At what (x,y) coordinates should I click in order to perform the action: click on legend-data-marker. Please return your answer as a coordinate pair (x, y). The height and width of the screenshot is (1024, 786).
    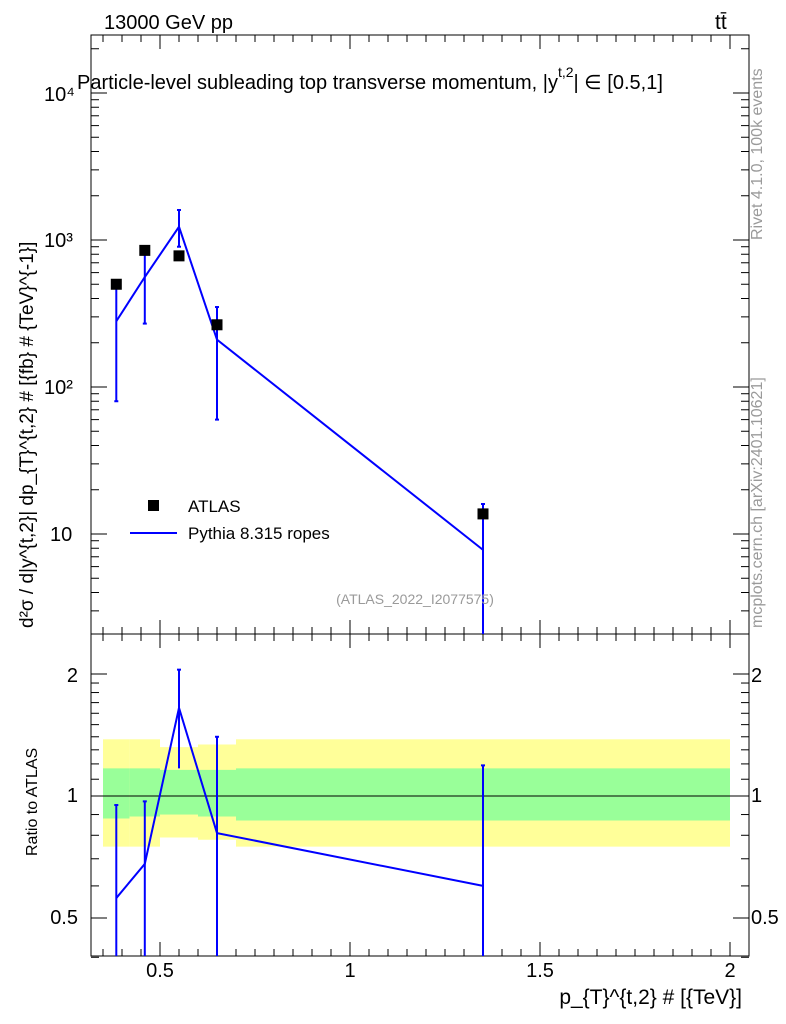
    Looking at the image, I should click on (153, 505).